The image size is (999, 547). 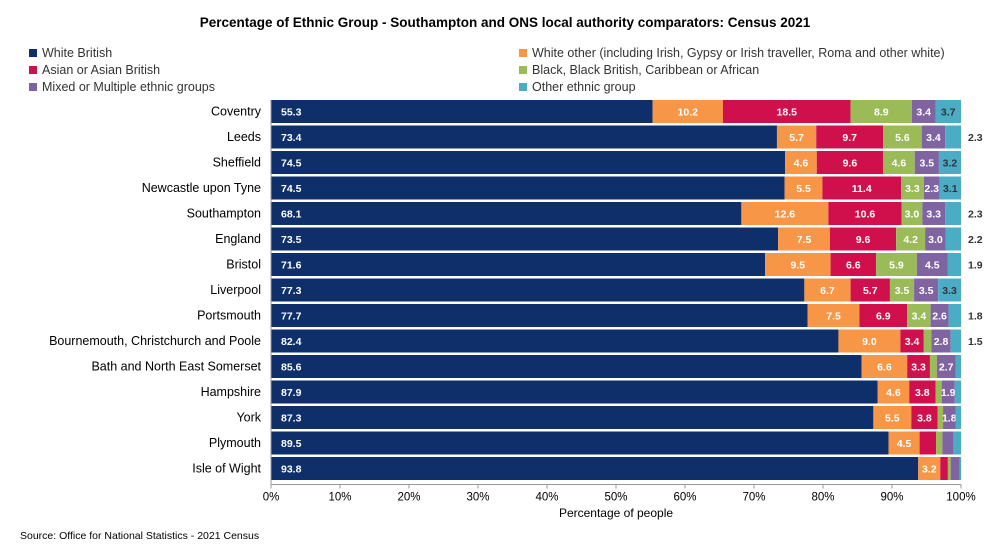 I want to click on data-label: 89.5, so click(x=291, y=444).